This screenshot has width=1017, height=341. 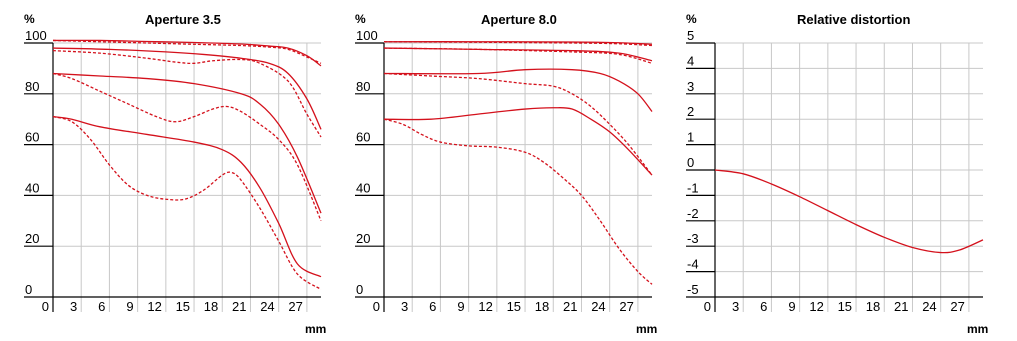 I want to click on y-tick-label: -4, so click(x=693, y=264).